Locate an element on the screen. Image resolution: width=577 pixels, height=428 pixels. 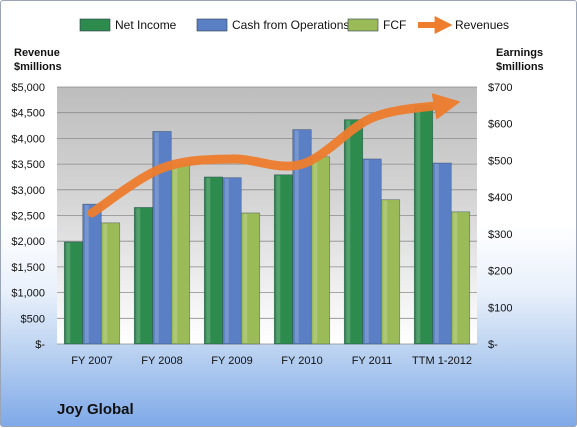
left-tick-label: $4,500 is located at coordinates (28, 114).